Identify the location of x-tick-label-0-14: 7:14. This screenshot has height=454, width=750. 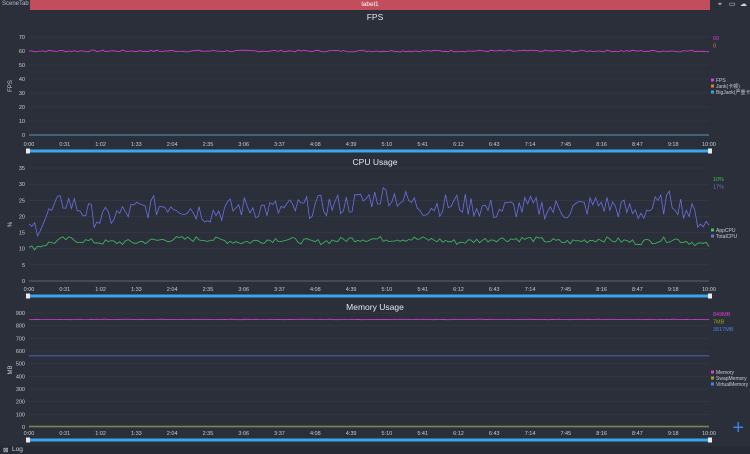
(530, 145).